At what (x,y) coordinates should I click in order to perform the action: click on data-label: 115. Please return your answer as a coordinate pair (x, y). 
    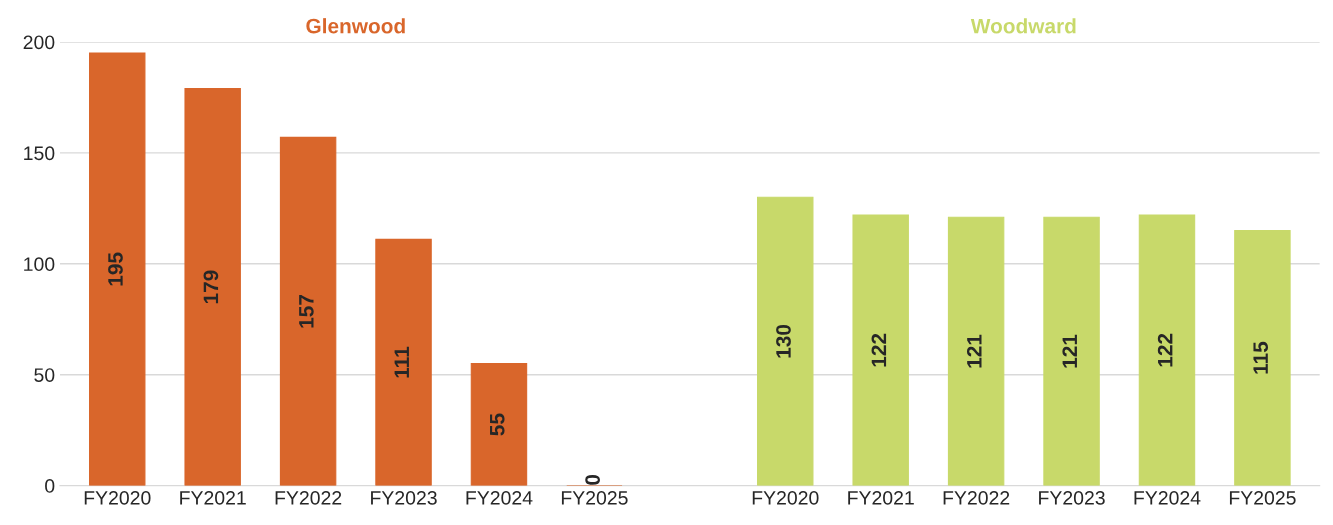
    Looking at the image, I should click on (1260, 357).